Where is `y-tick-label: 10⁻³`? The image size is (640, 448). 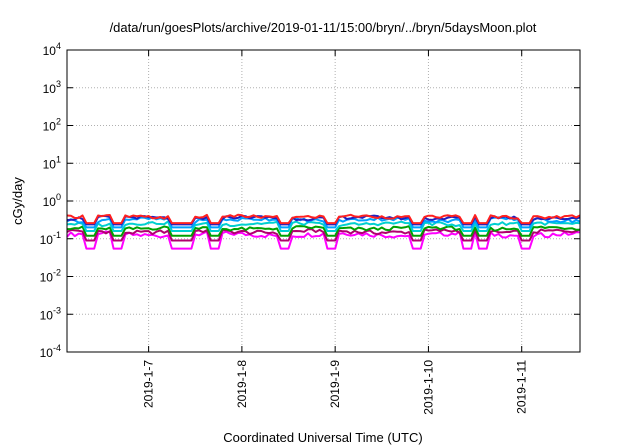 y-tick-label: 10⁻³ is located at coordinates (50, 313).